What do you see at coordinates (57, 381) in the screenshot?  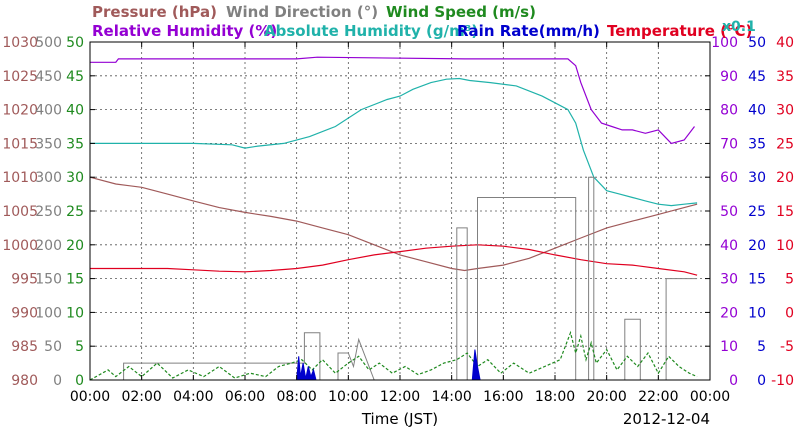 I see `y-tick-label-wind-direction: 0` at bounding box center [57, 381].